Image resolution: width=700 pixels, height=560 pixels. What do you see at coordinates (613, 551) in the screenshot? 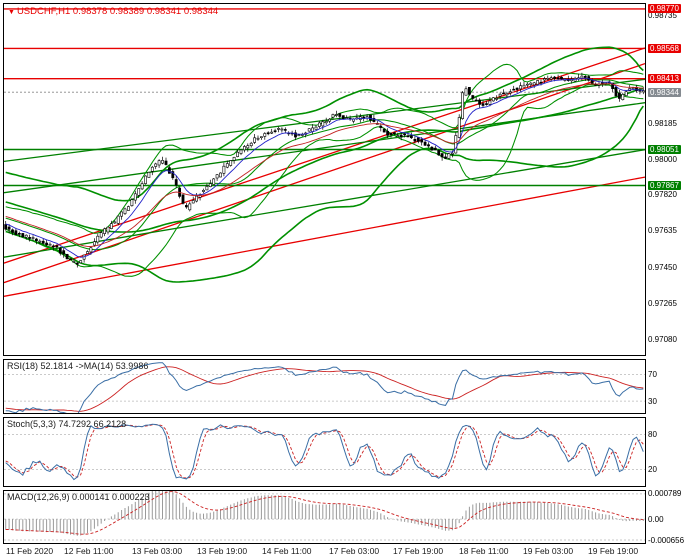
I see `time-axis-label: 19 Feb 19:00` at bounding box center [613, 551].